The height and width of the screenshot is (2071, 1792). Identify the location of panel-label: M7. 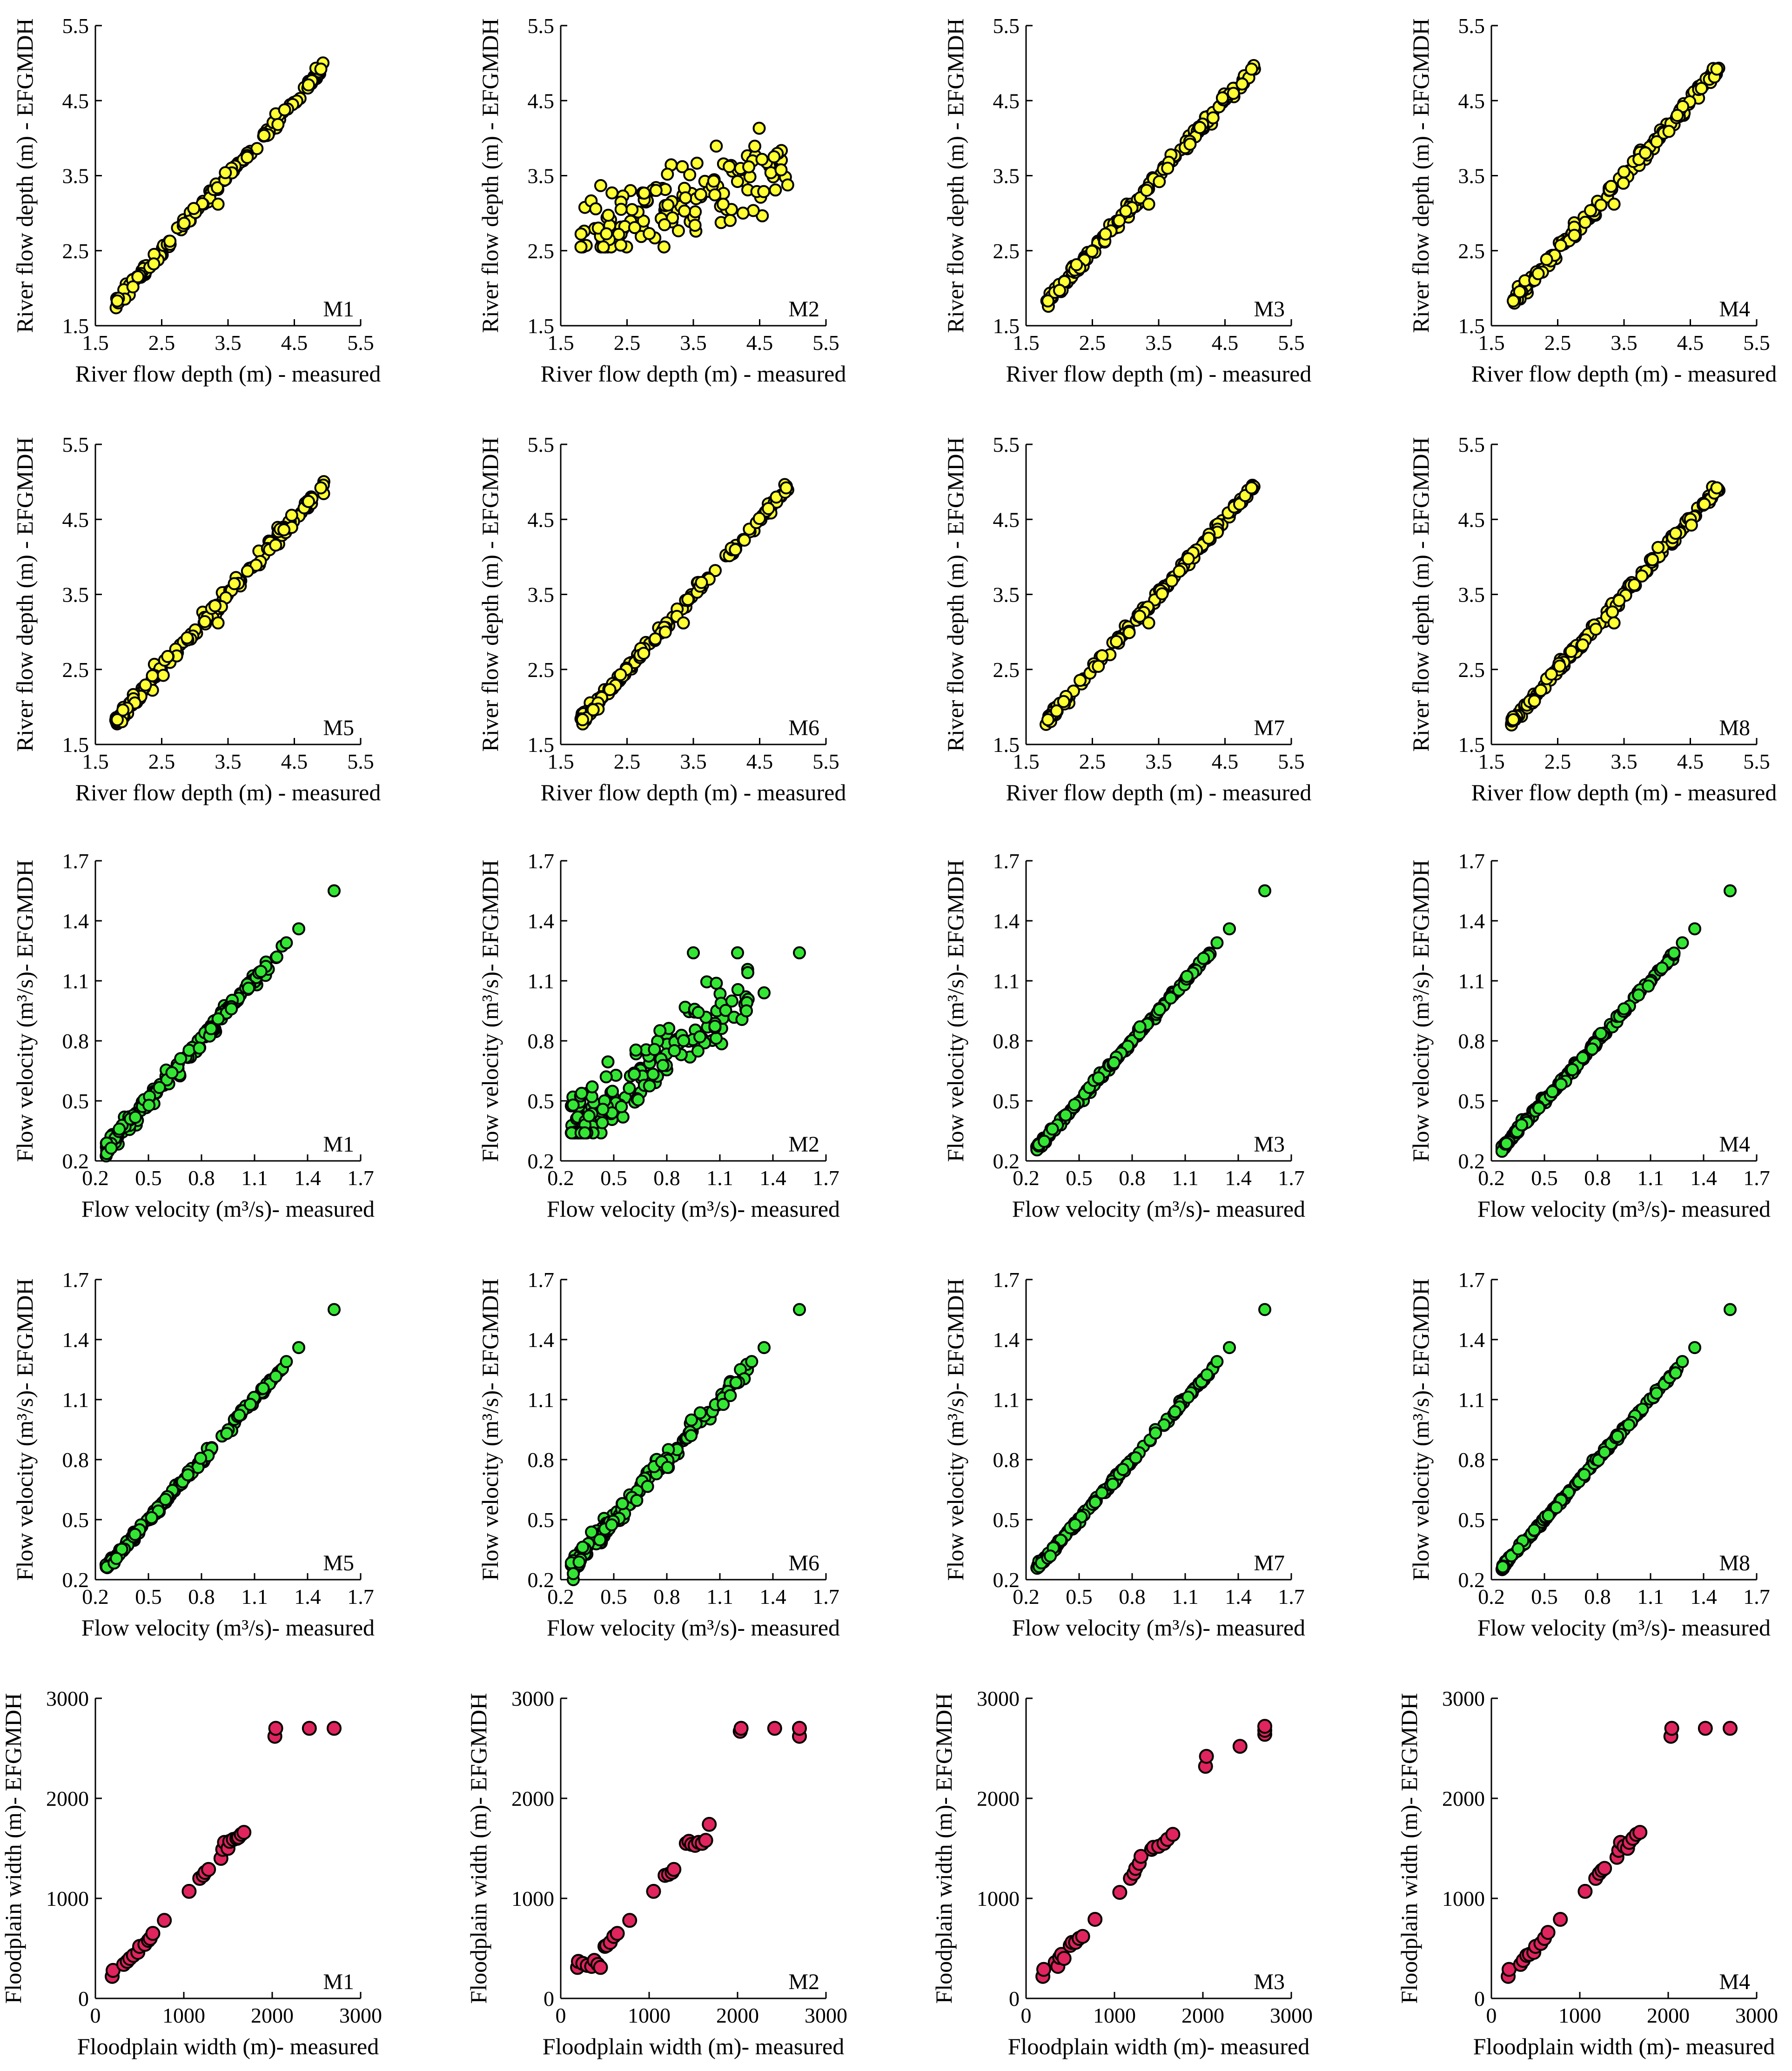
(1269, 1563).